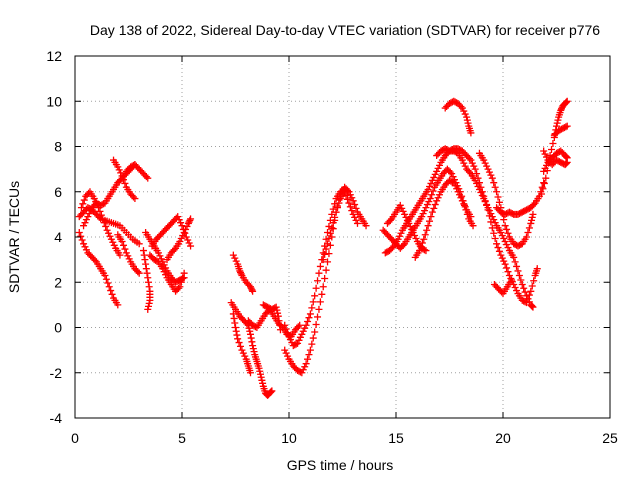 The image size is (640, 480). What do you see at coordinates (182, 438) in the screenshot?
I see `x-tick-label: 5` at bounding box center [182, 438].